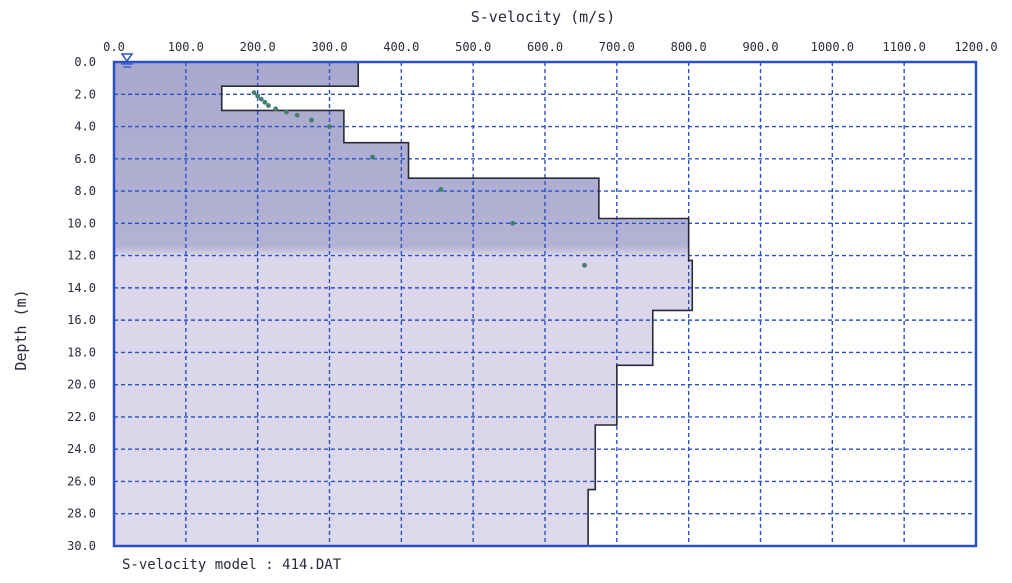 Image resolution: width=1012 pixels, height=583 pixels. I want to click on chart-title: S-velocity (m/s), so click(543, 17).